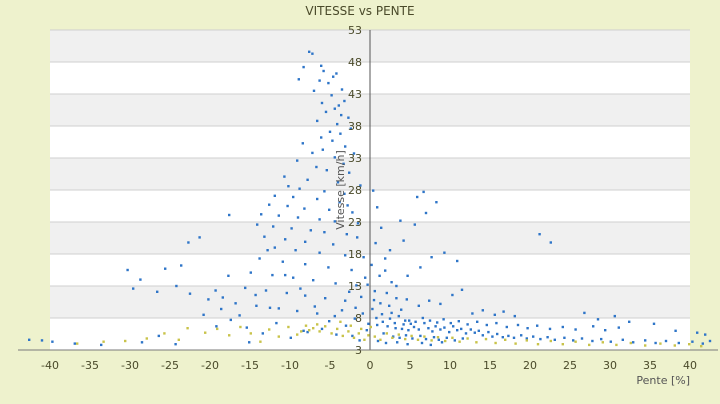 The height and width of the screenshot is (404, 720). Describe the element at coordinates (340, 190) in the screenshot. I see `y-axis-label: Vitesse [km/h]` at that location.